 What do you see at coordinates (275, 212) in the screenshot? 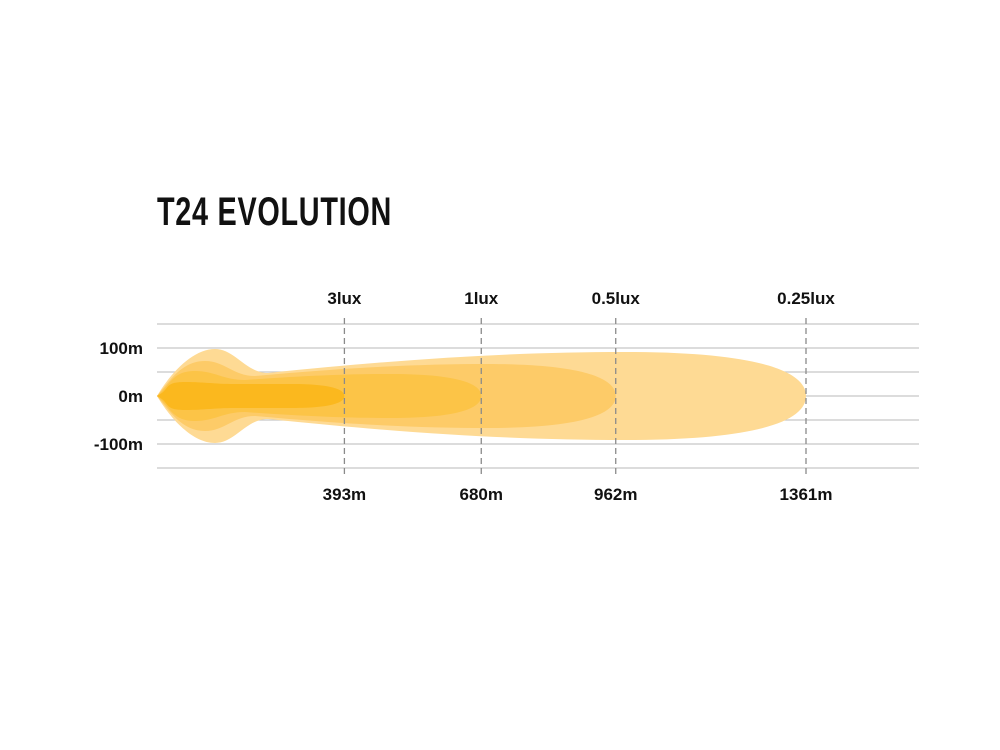
I see `chart-title: T24 EVOLUTION` at bounding box center [275, 212].